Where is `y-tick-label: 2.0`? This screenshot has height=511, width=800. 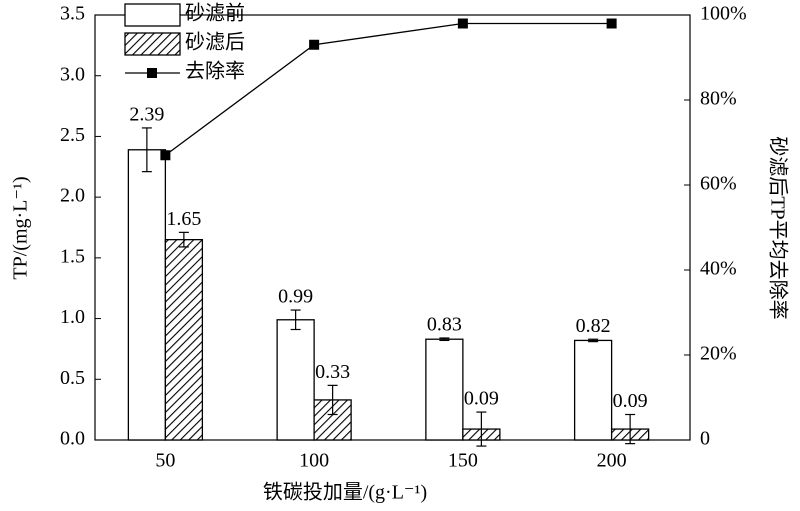
y-tick-label: 2.0 is located at coordinates (72, 196).